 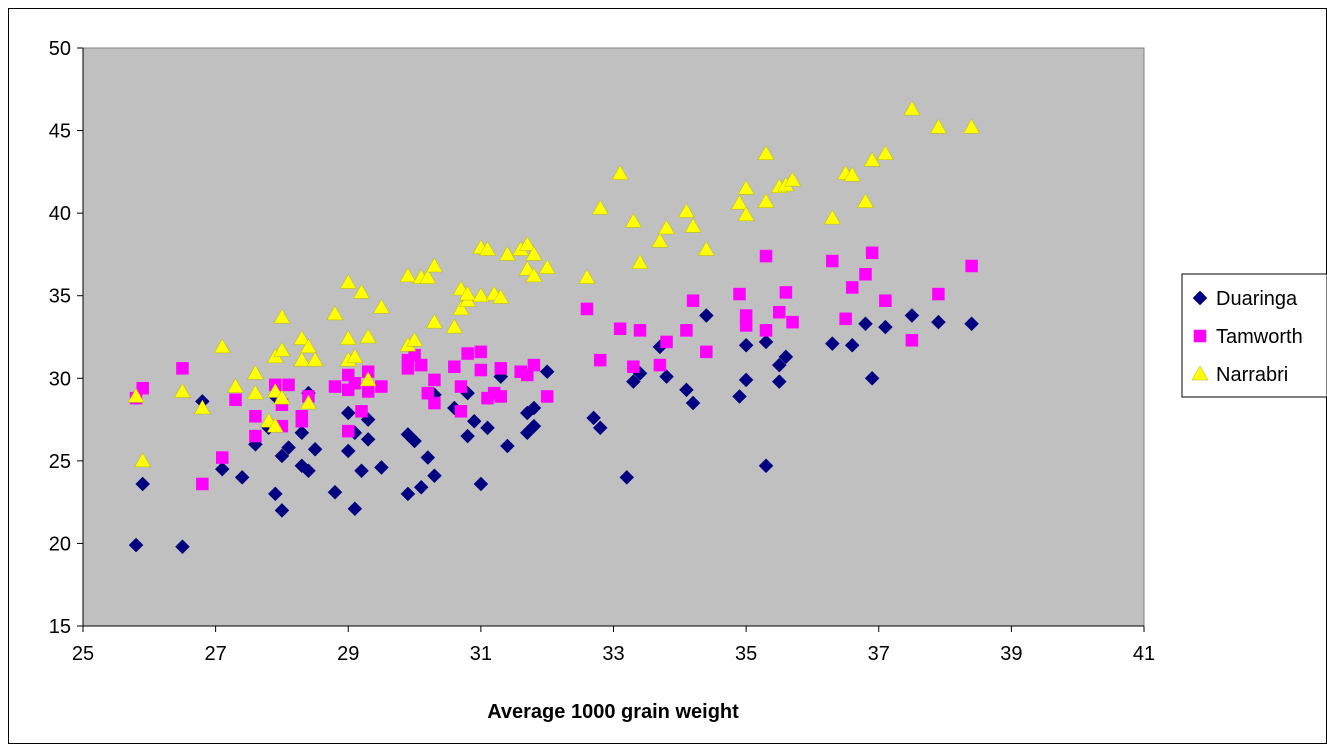 What do you see at coordinates (80, 337) in the screenshot?
I see `y-axis-ticks` at bounding box center [80, 337].